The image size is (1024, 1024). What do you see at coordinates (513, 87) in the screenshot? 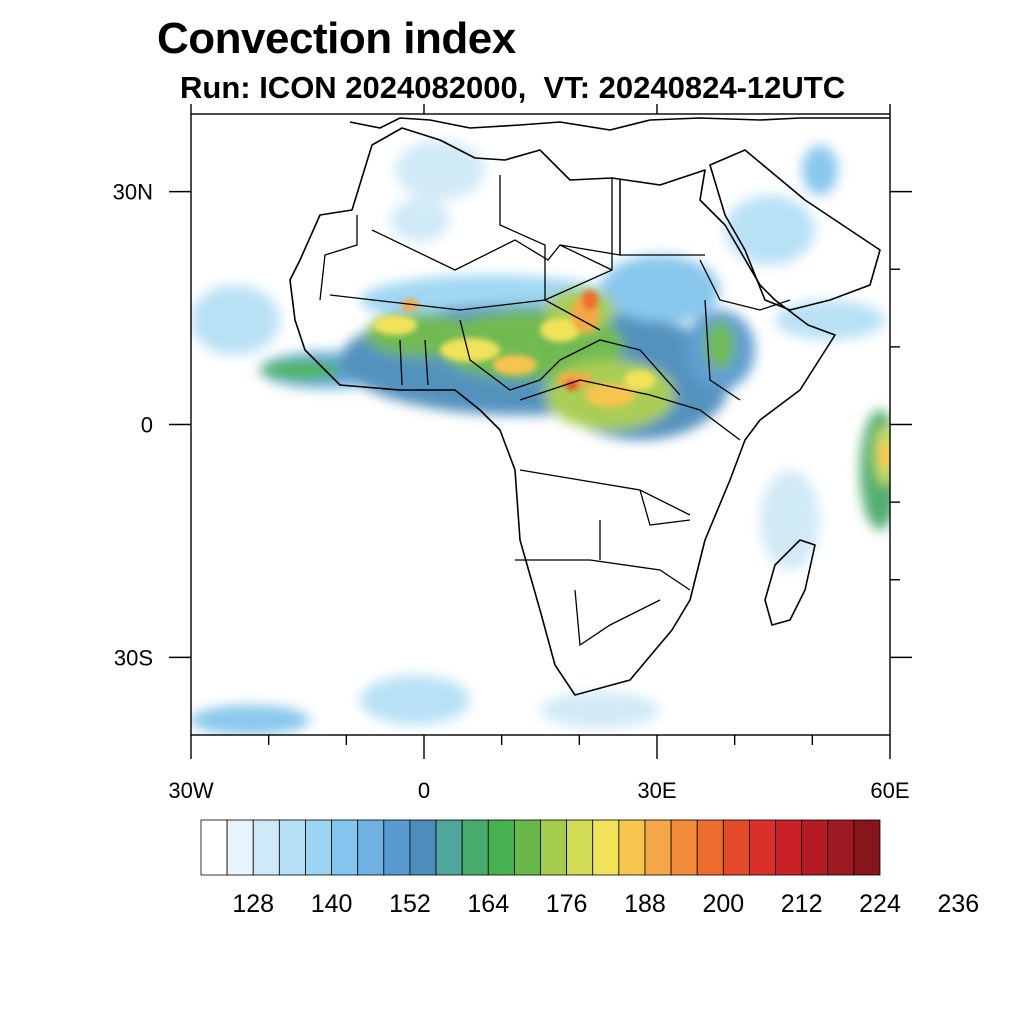
I see `map-subtitle: Run: ICON 2024082000, VT: 20240824-12UTC` at bounding box center [513, 87].